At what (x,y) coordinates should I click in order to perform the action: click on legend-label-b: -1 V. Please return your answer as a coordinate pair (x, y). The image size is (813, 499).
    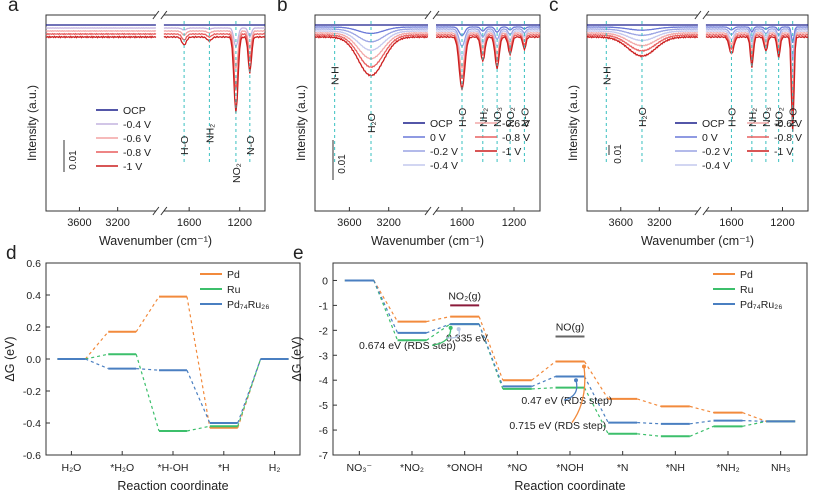
    Looking at the image, I should click on (511, 152).